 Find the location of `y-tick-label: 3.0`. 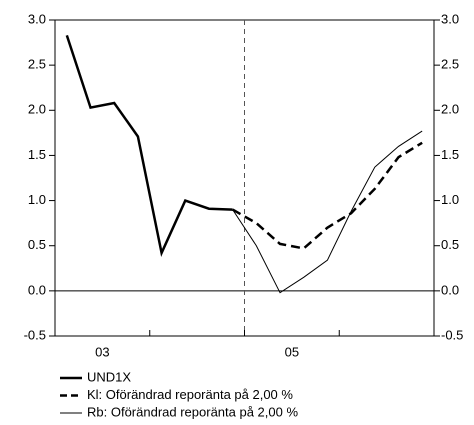

y-tick-label: 3.0 is located at coordinates (37, 18).